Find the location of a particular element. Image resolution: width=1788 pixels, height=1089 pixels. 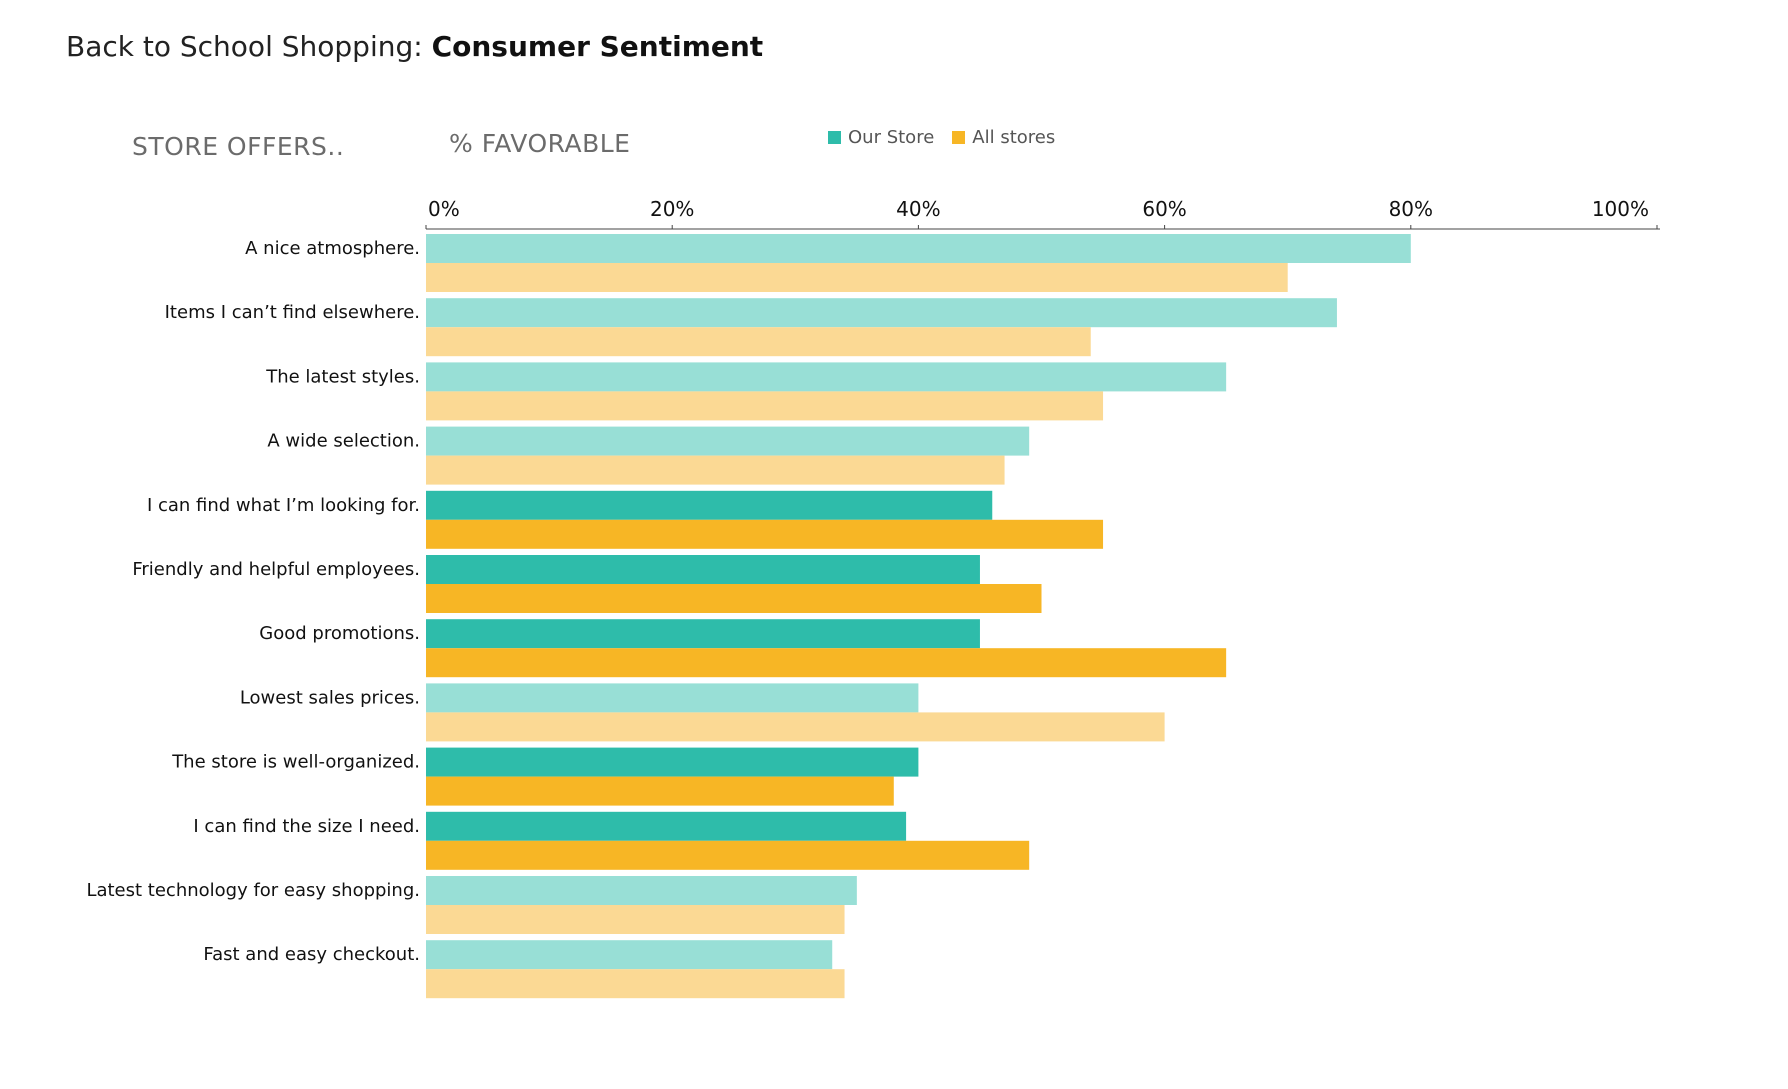

x-tick-label: 80% is located at coordinates (1411, 209).